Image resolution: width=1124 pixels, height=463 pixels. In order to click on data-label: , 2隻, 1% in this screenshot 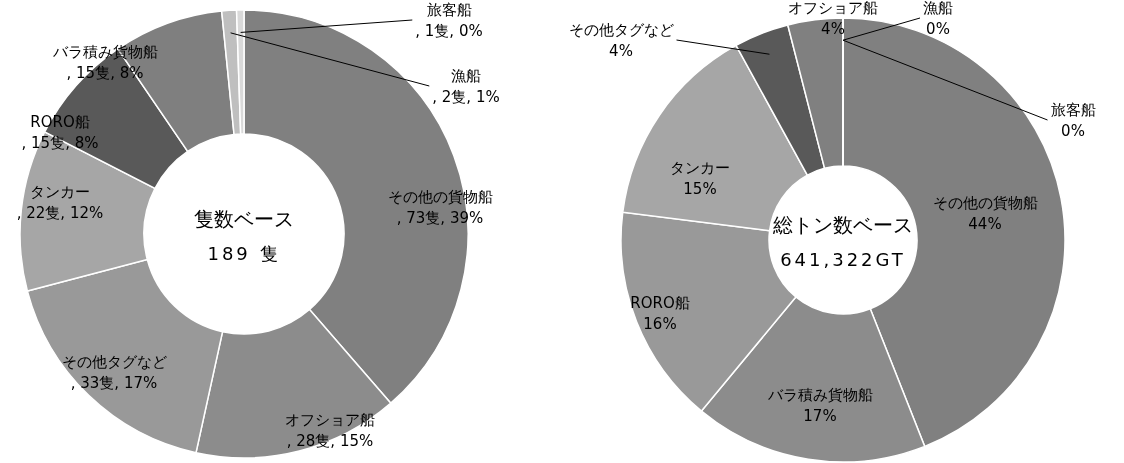, I will do `click(466, 96)`.